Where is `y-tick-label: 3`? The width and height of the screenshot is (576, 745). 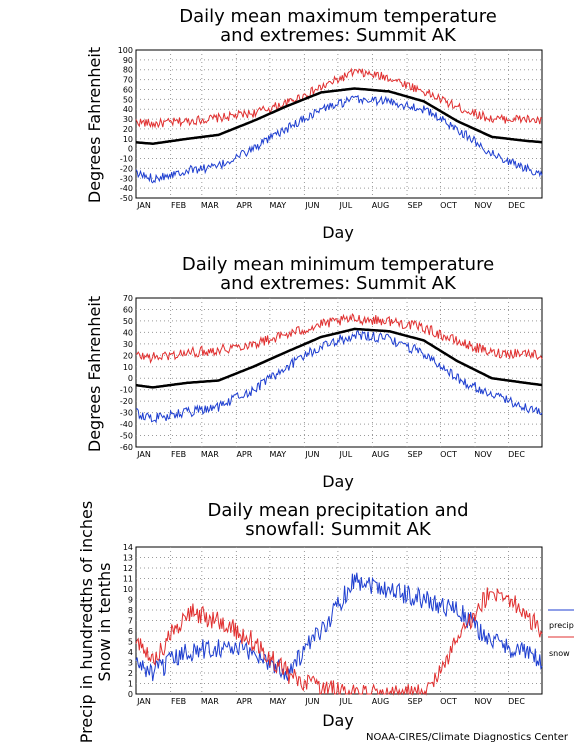 y-tick-label: 3 is located at coordinates (130, 663).